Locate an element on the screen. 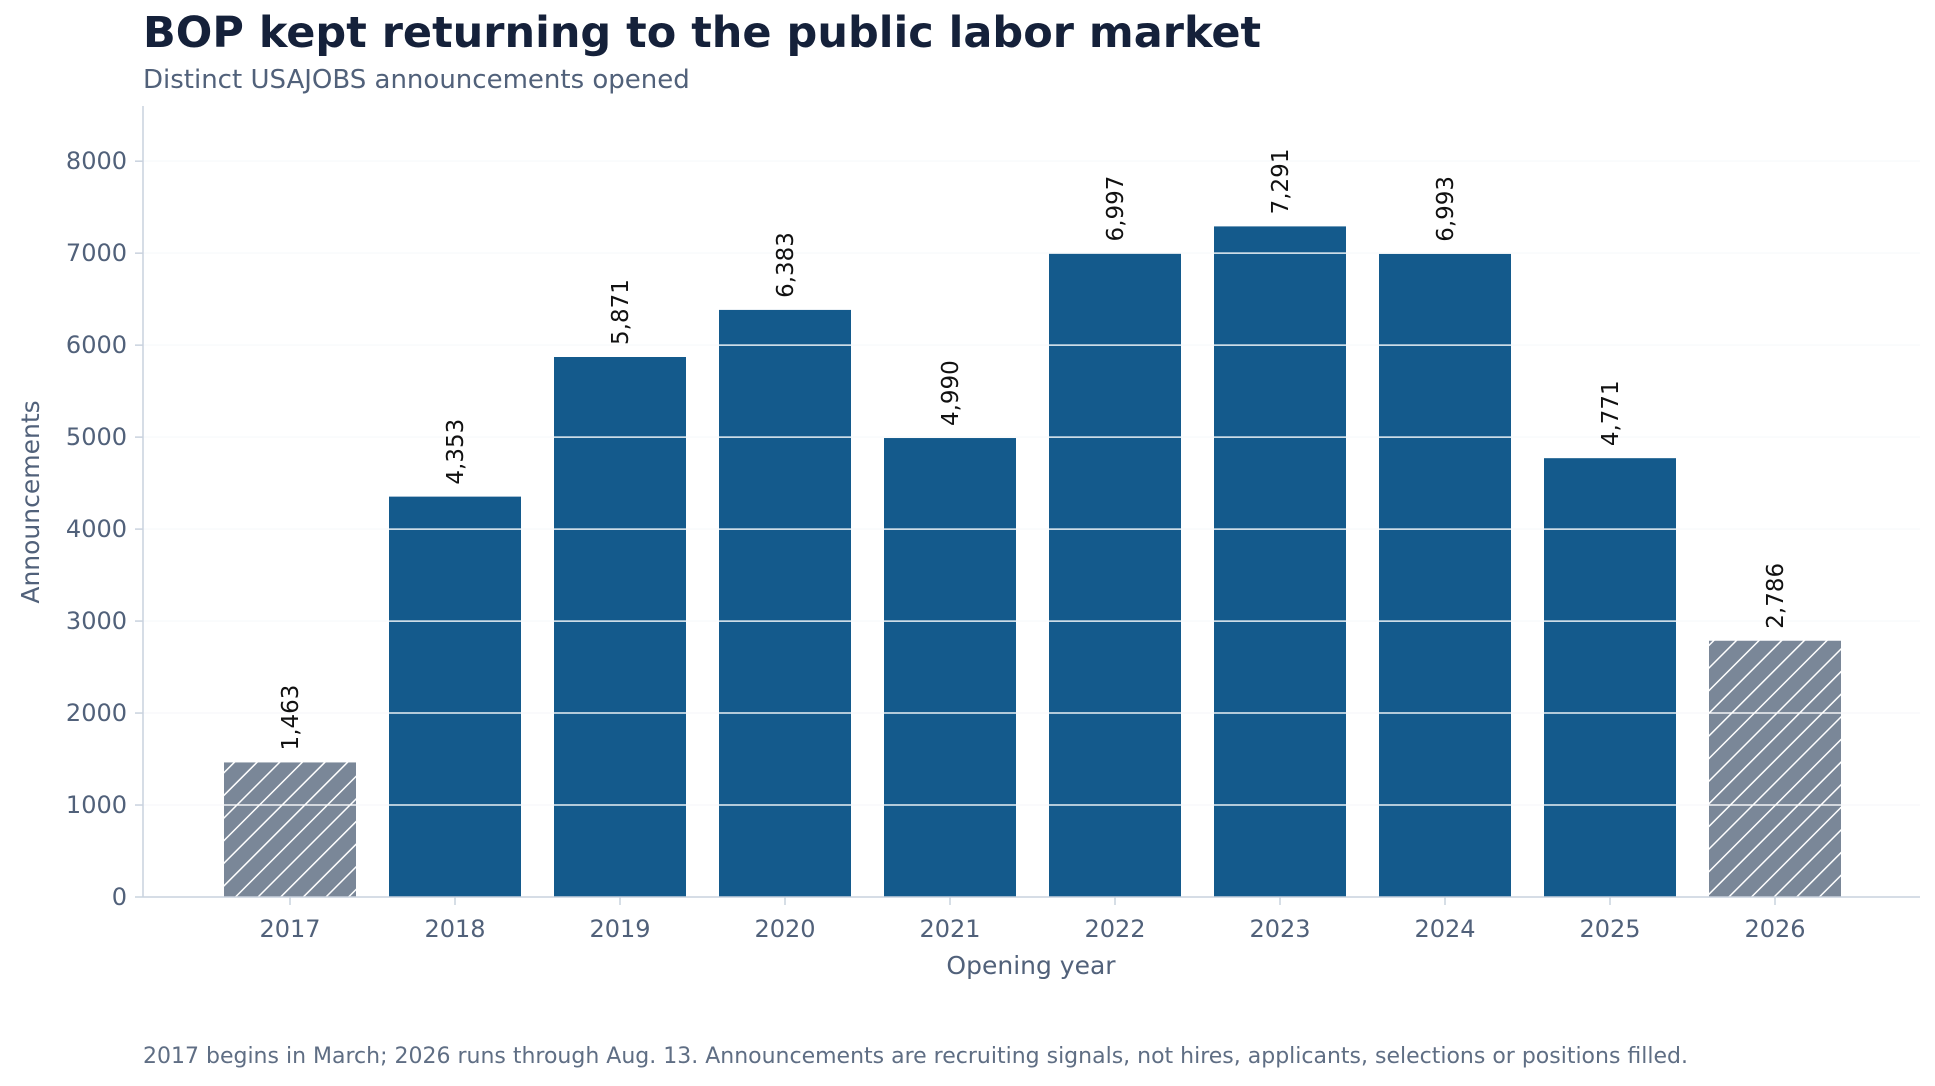 This screenshot has width=1935, height=1086. x-tick-label: 2025 is located at coordinates (1609, 929).